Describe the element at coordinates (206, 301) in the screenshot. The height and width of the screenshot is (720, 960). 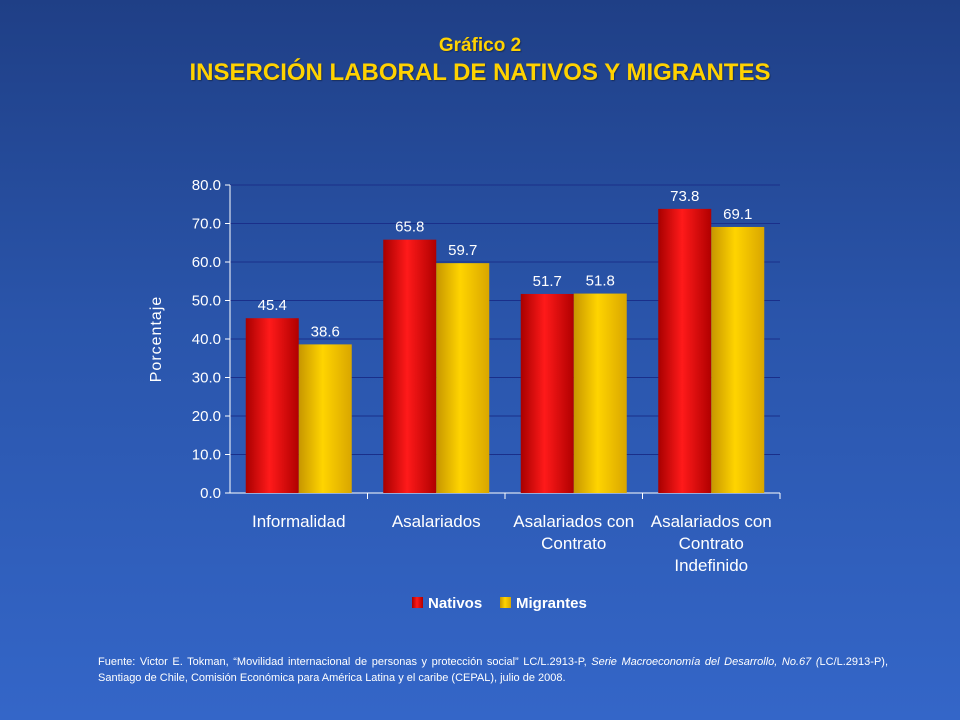
I see `y-tick-label: 50.0` at that location.